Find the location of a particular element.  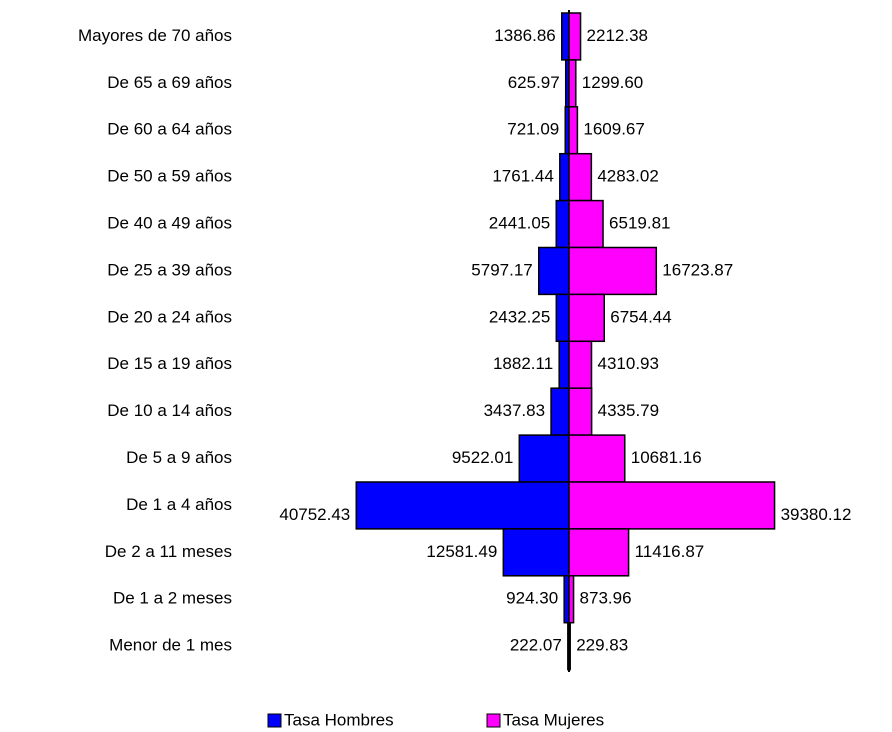

value-label: 1299.60 is located at coordinates (612, 82).